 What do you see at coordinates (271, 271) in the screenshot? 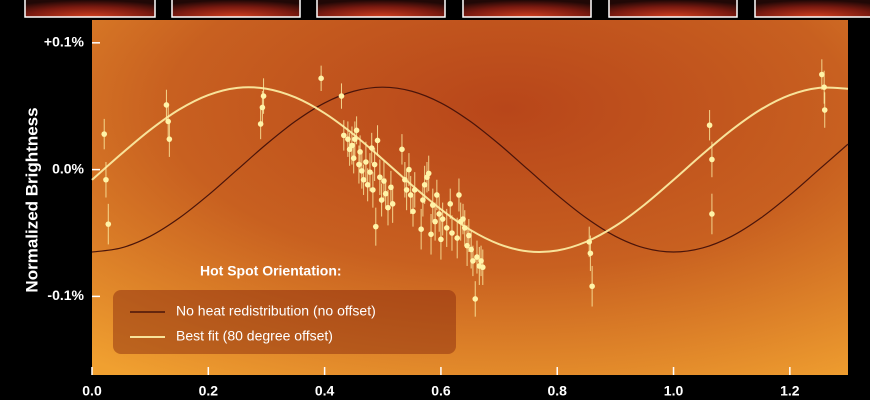
I see `legend-title: Hot Spot Orientation:` at bounding box center [271, 271].